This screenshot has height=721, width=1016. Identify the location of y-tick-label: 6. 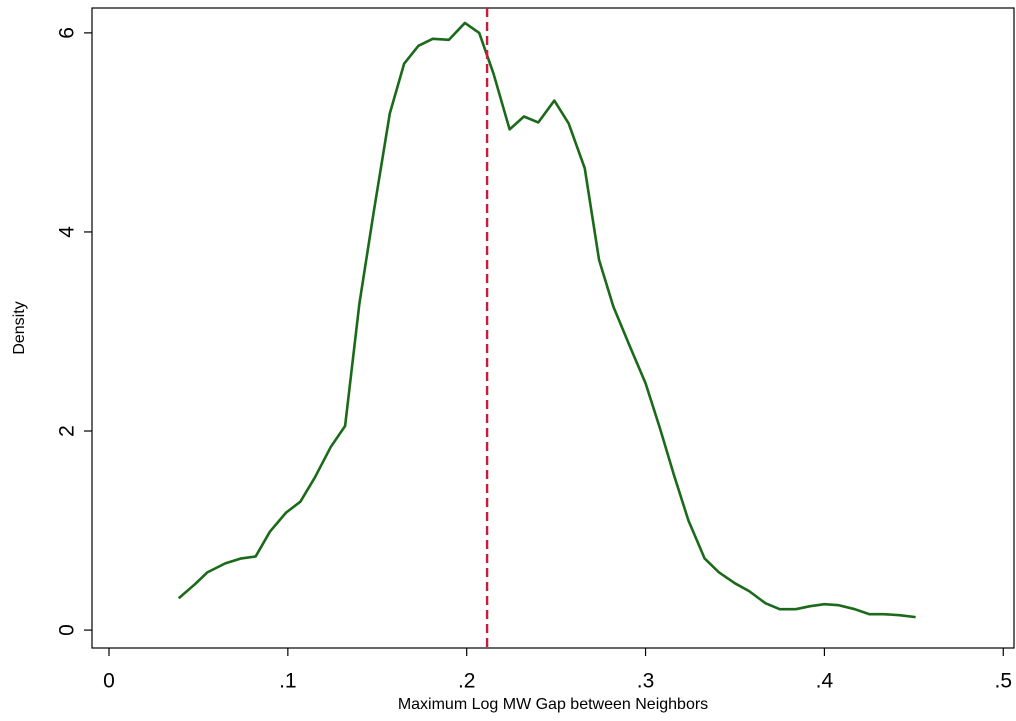
(67, 33).